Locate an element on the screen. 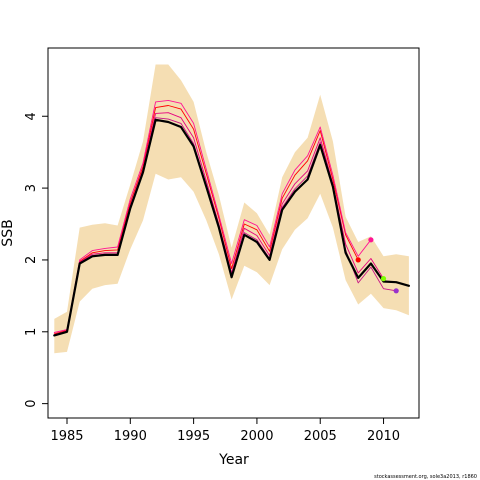 This screenshot has height=480, width=480. x-tick-label-1990: 1990 is located at coordinates (130, 436).